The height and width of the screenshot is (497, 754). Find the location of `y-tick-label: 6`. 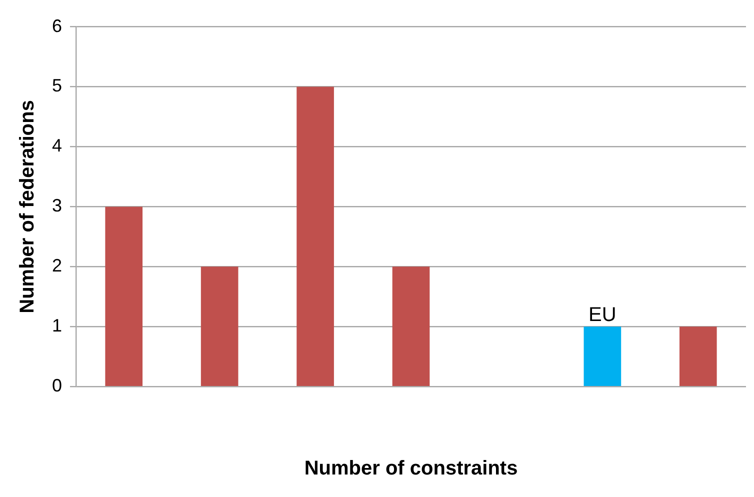

y-tick-label: 6 is located at coordinates (57, 26).